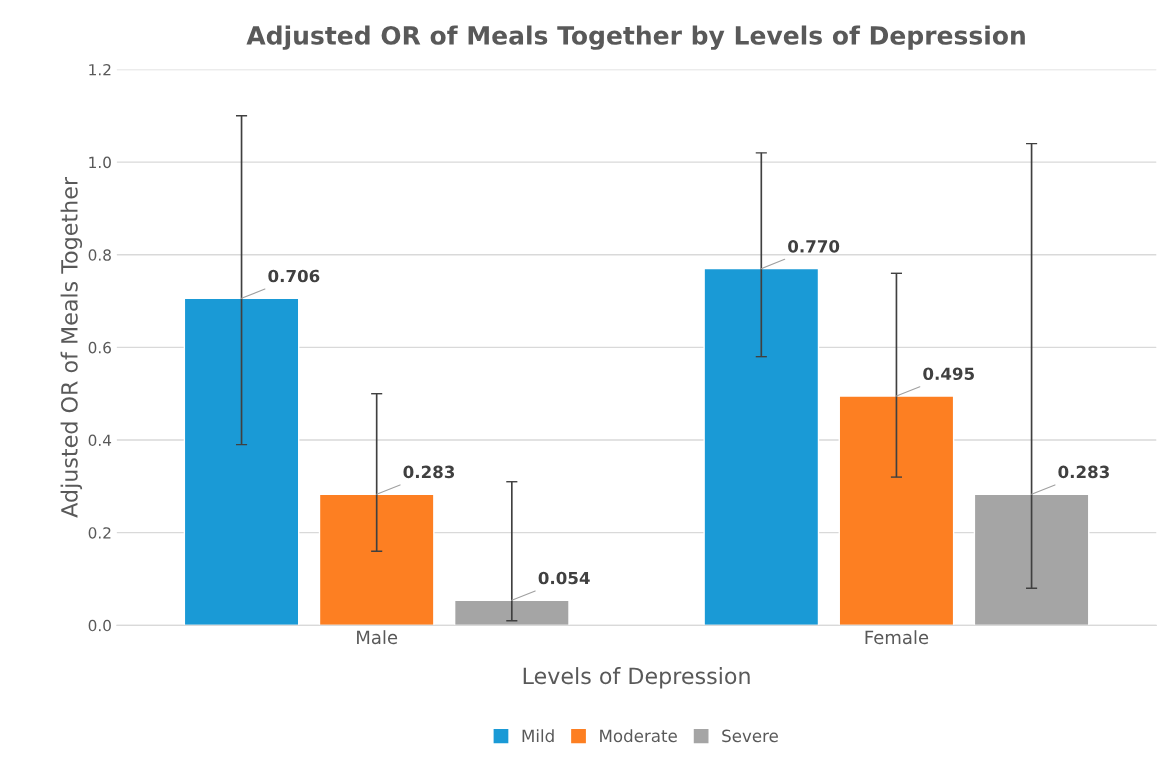 This screenshot has height=772, width=1168. I want to click on y-tick-label: 0.2, so click(99, 533).